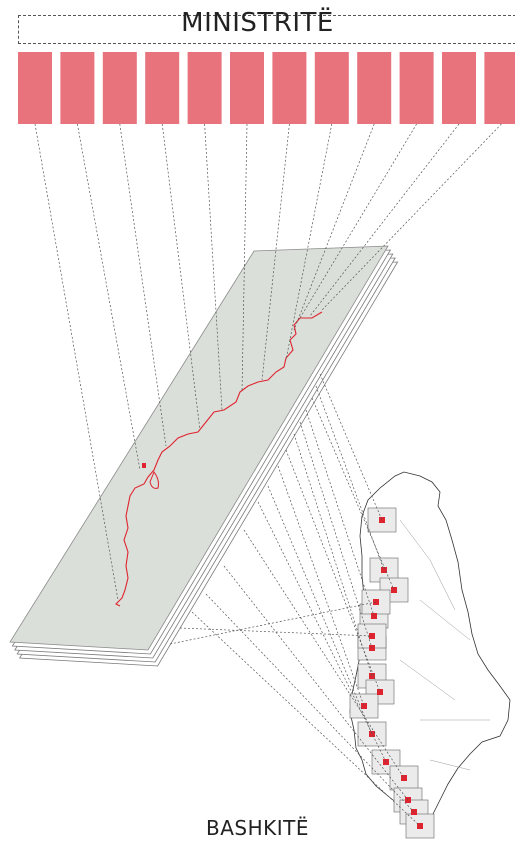 Image resolution: width=515 pixels, height=841 pixels. Describe the element at coordinates (257, 23) in the screenshot. I see `ministries-title: MINISTRITË` at that location.